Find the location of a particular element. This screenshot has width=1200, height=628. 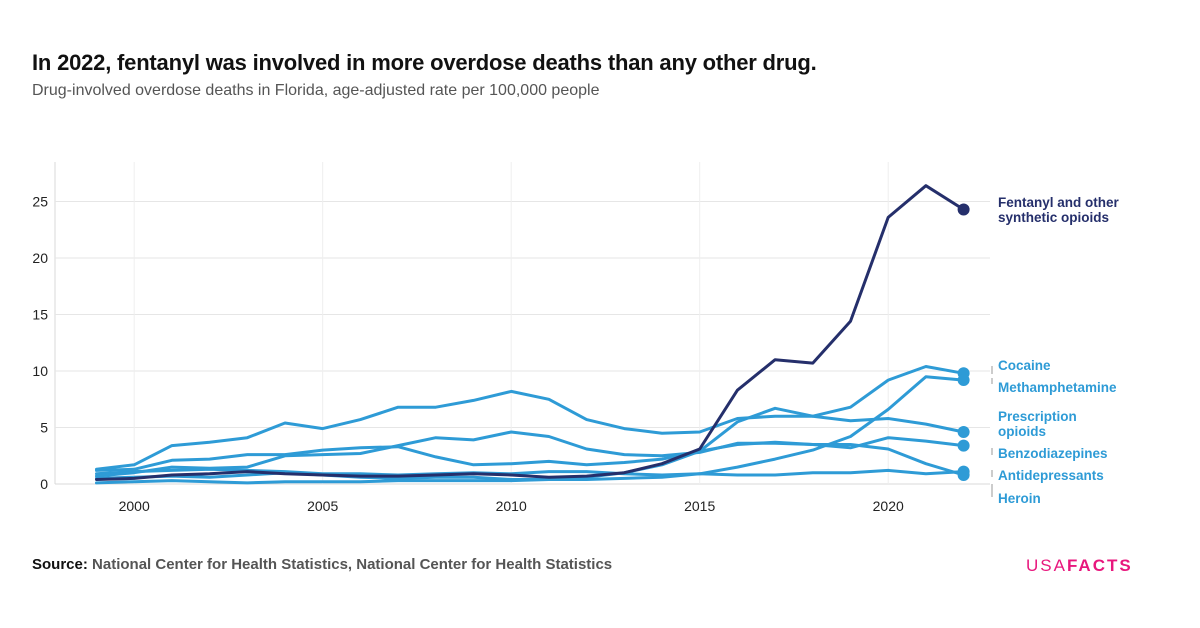

series-label-line: Fentanyl and other is located at coordinates (1059, 202).